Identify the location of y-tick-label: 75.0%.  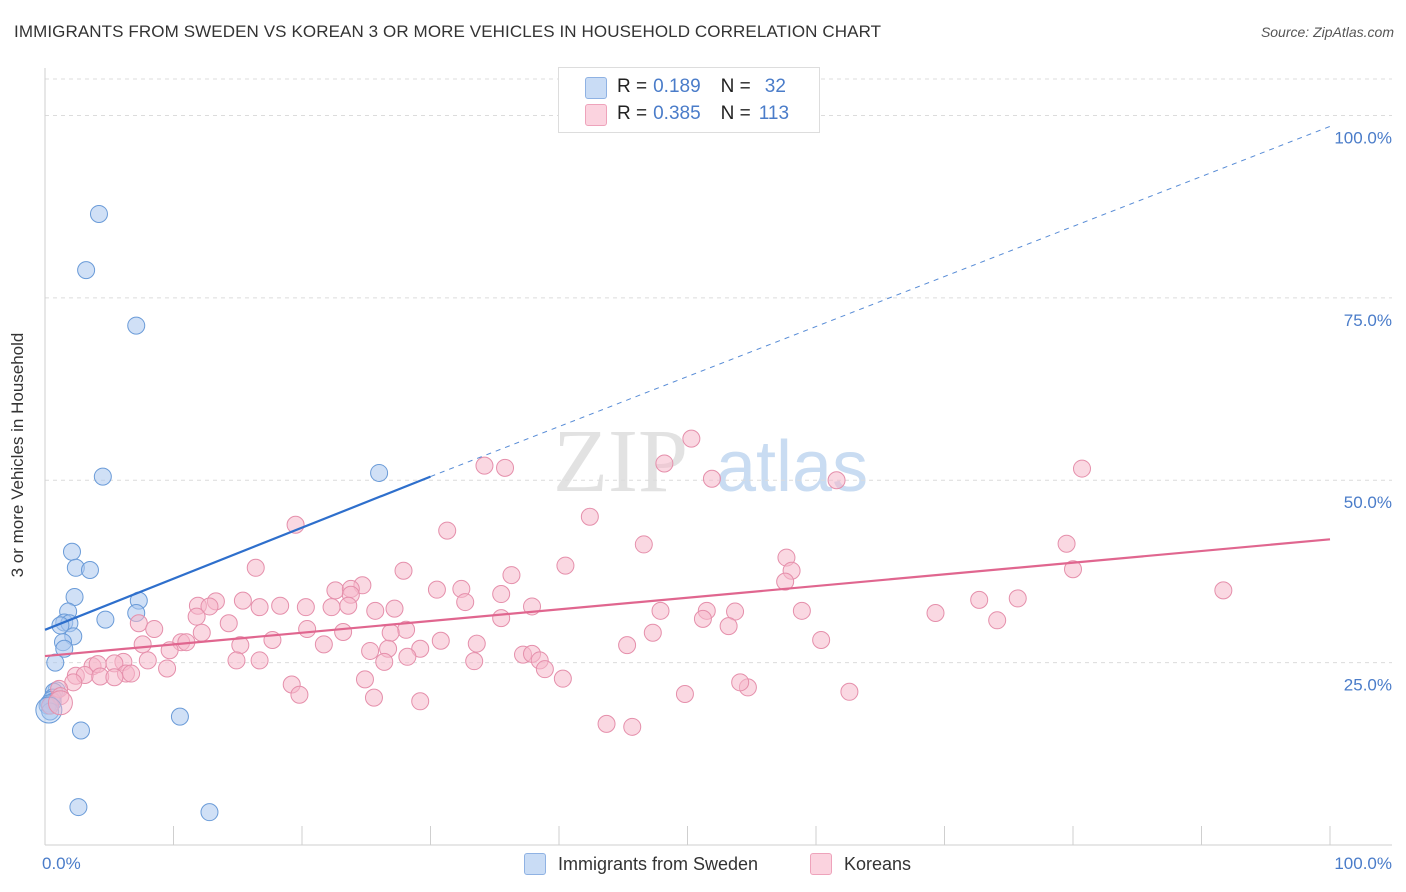
(1368, 320).